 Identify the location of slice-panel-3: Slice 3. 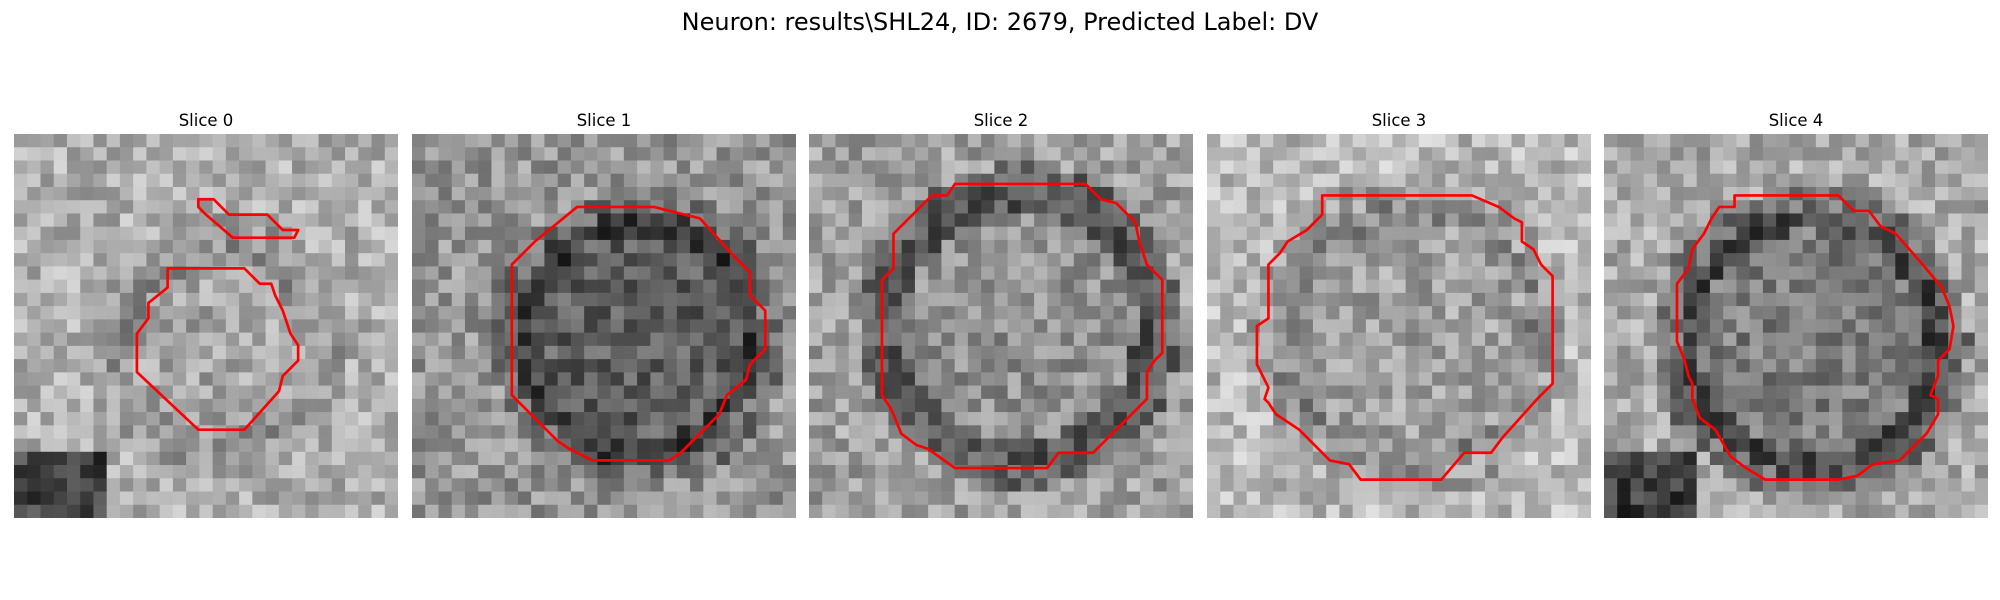
(1399, 313).